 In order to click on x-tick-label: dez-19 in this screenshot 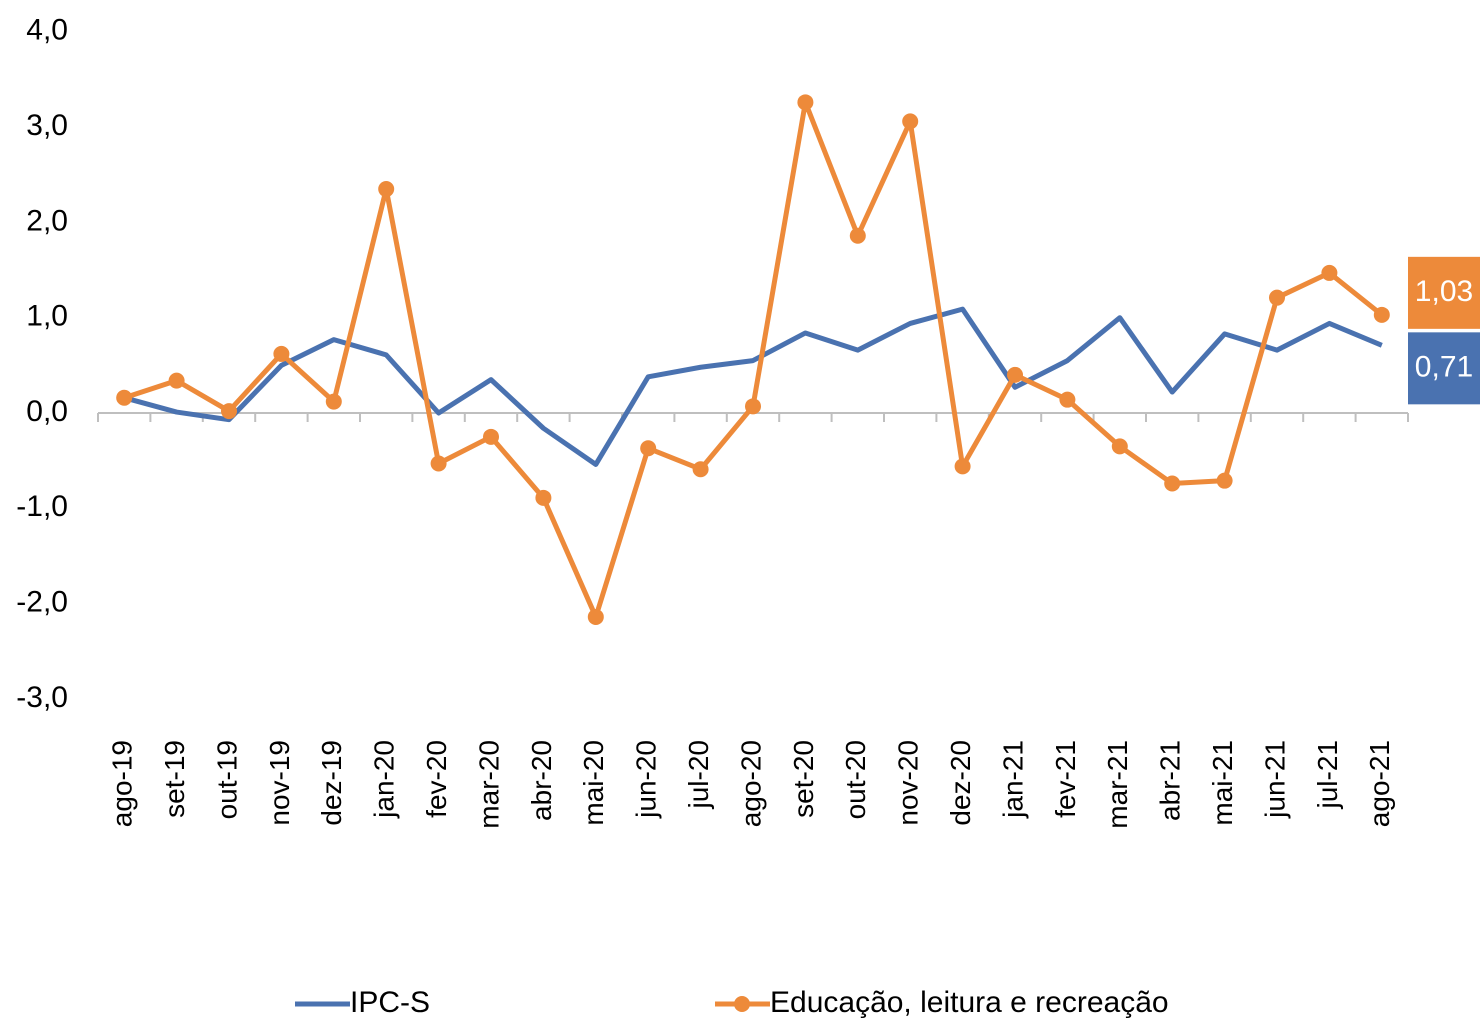, I will do `click(331, 783)`.